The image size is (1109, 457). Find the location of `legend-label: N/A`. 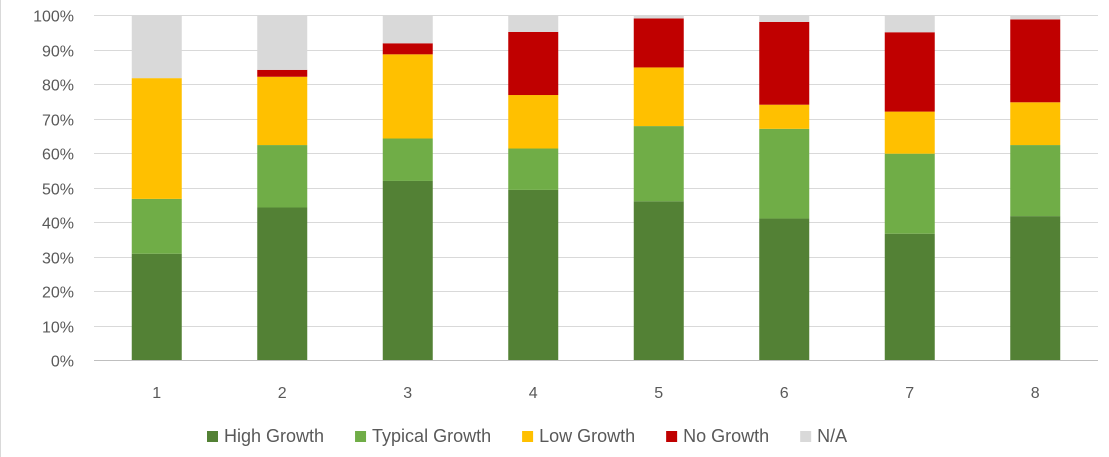

legend-label: N/A is located at coordinates (832, 436).